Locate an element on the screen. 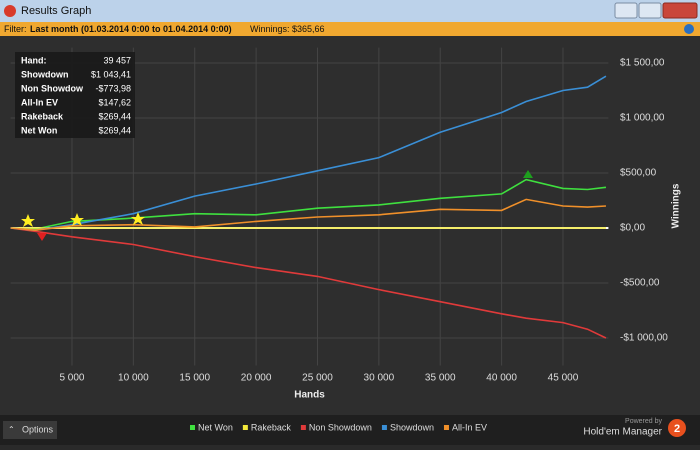 Image resolution: width=700 pixels, height=450 pixels. filter-label: Filter: is located at coordinates (15, 29).